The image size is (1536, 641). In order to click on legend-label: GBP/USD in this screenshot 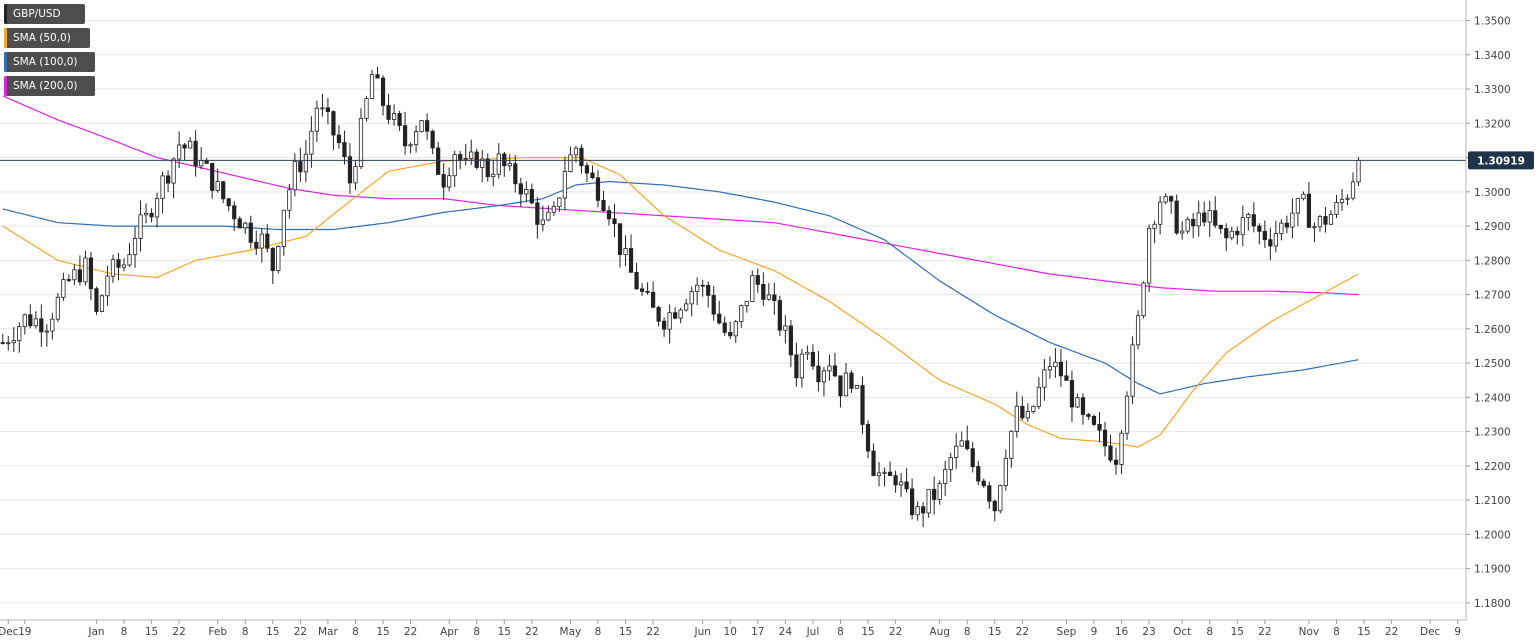, I will do `click(37, 14)`.